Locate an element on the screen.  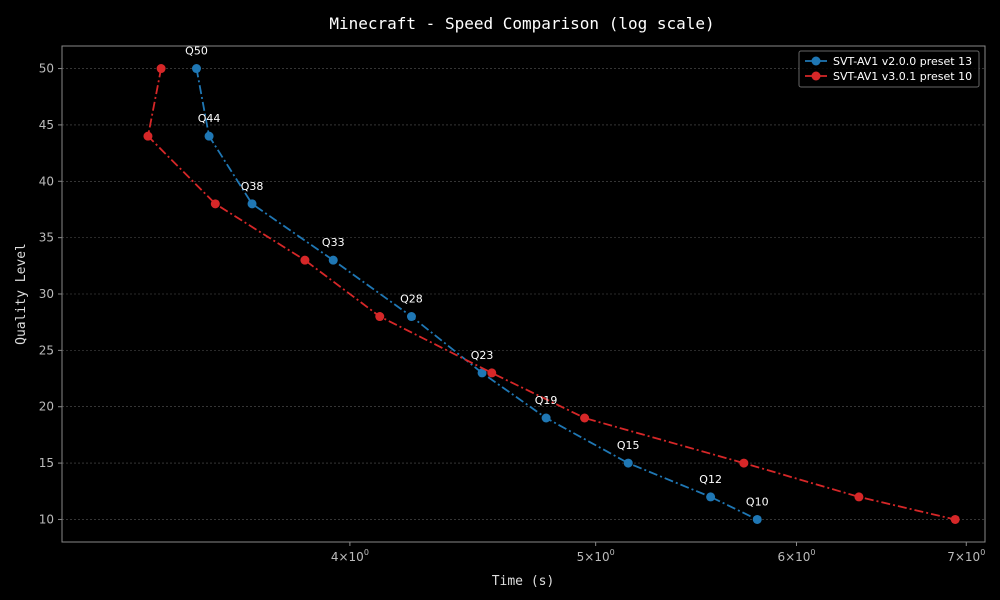
y-tick-label: 25 is located at coordinates (46, 350).